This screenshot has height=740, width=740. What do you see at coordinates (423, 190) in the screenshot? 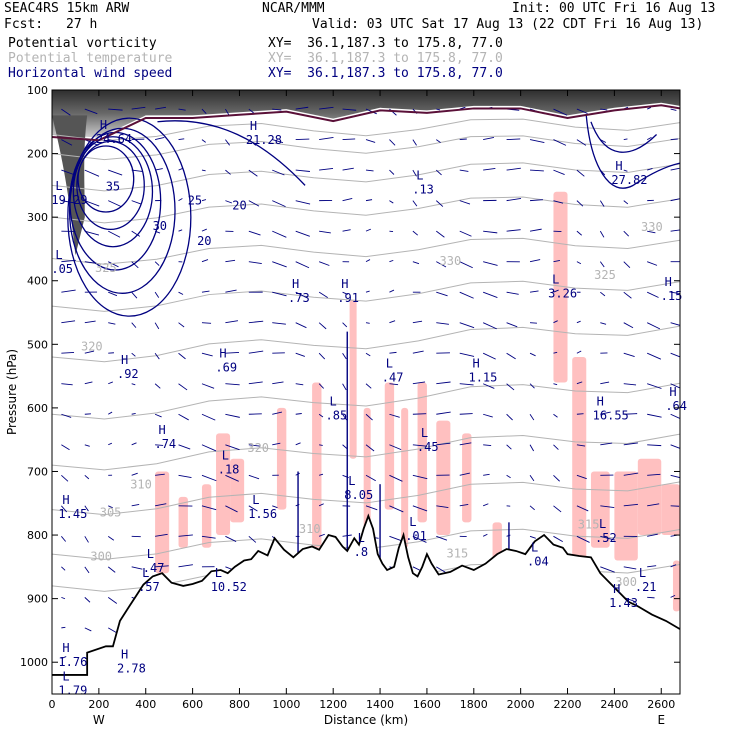
I see `extremum-value: .13` at bounding box center [423, 190].